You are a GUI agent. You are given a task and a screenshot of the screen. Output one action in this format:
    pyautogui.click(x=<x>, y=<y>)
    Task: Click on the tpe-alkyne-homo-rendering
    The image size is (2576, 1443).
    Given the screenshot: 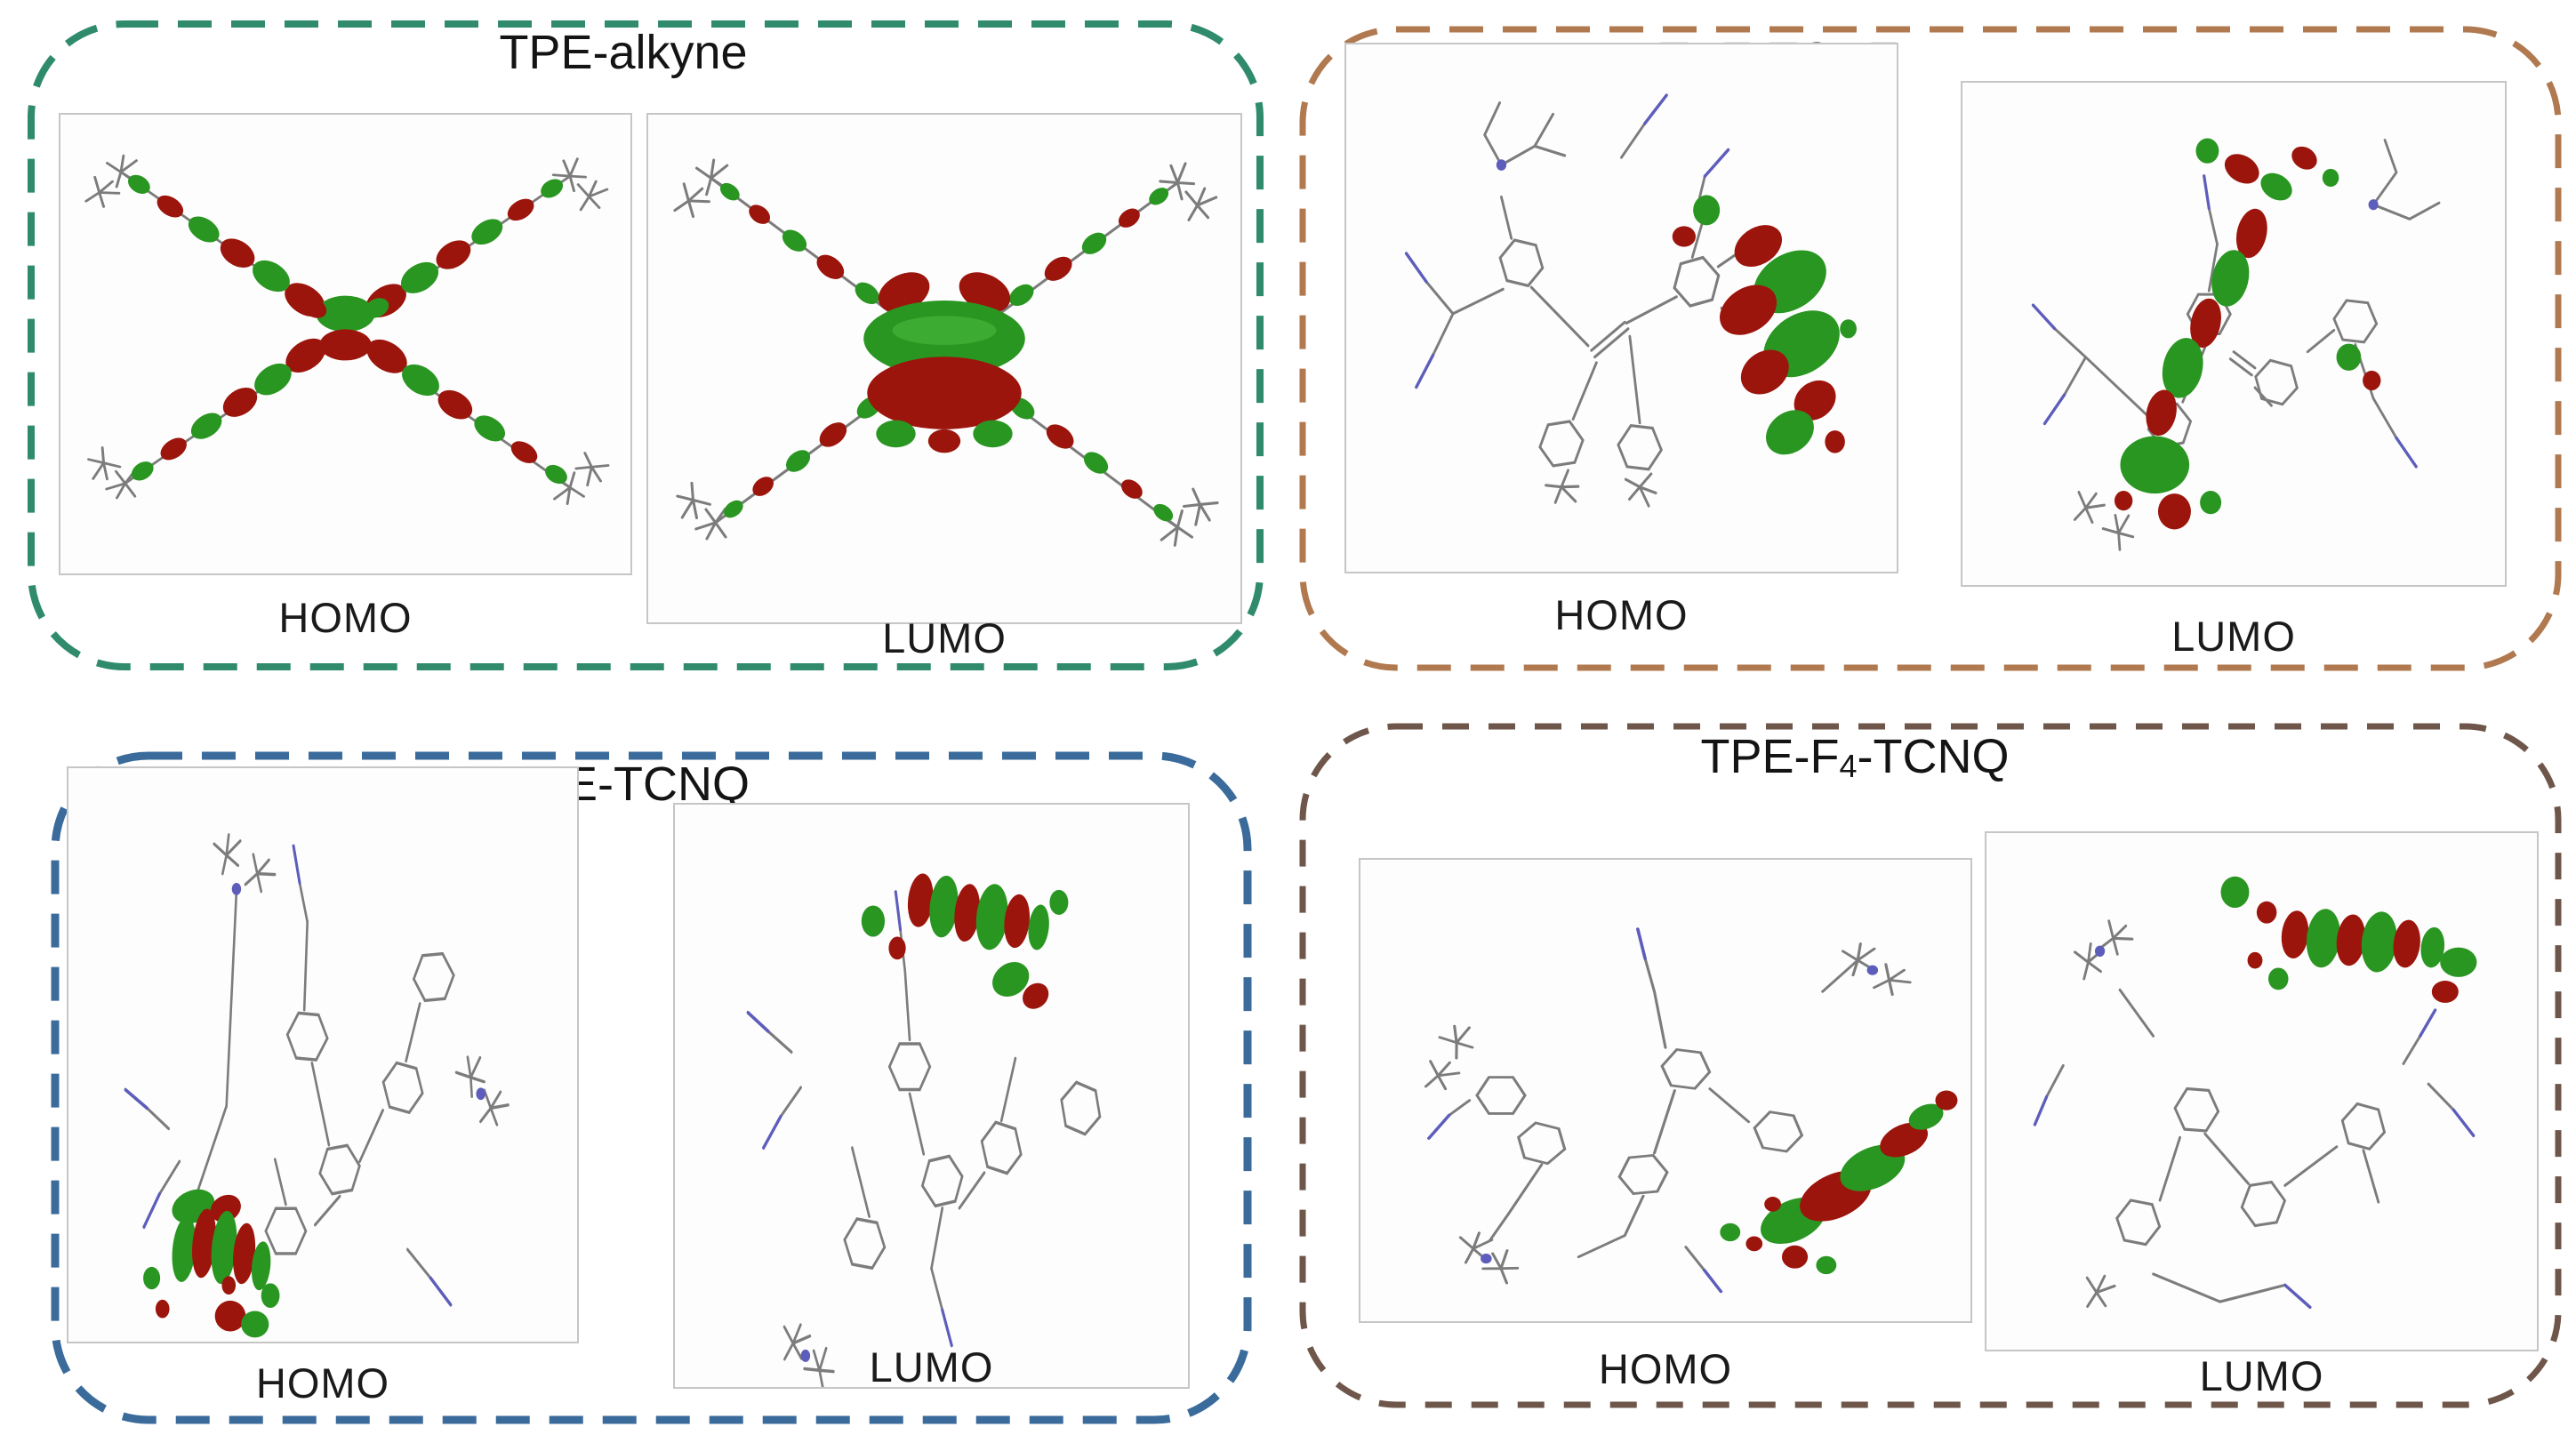 What is the action you would take?
    pyautogui.click(x=346, y=329)
    